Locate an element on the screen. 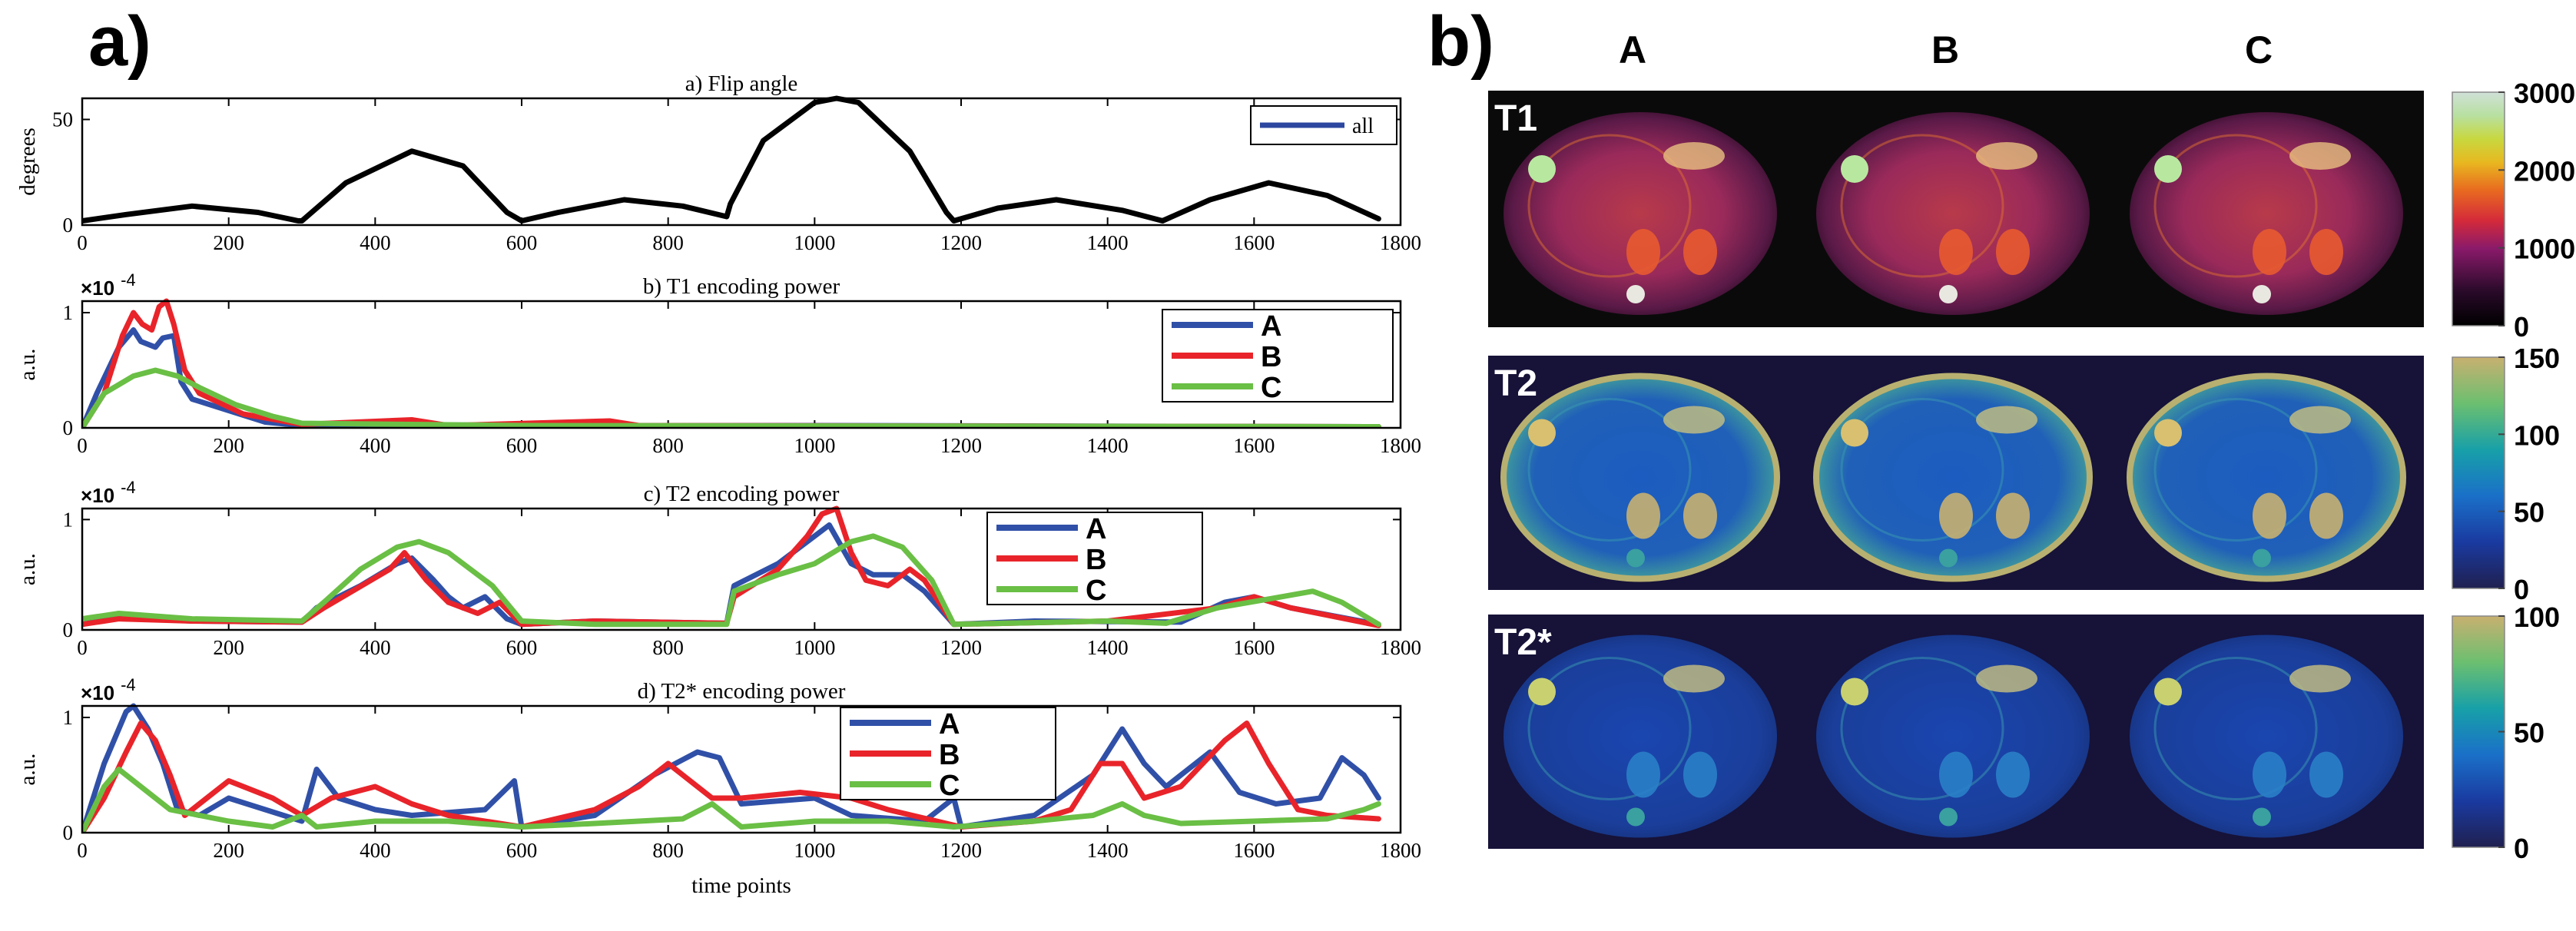  plot-title: b) T1 encoding power is located at coordinates (741, 286).